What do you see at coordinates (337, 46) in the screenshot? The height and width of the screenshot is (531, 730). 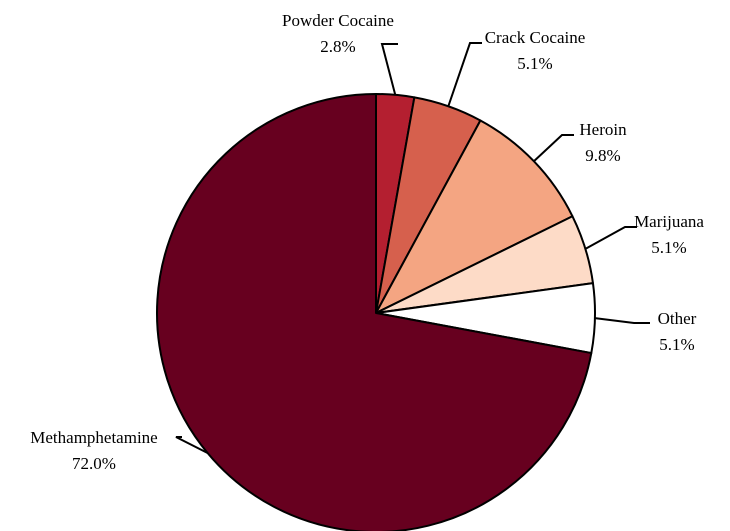 I see `slice-value-label: 2.8%` at bounding box center [337, 46].